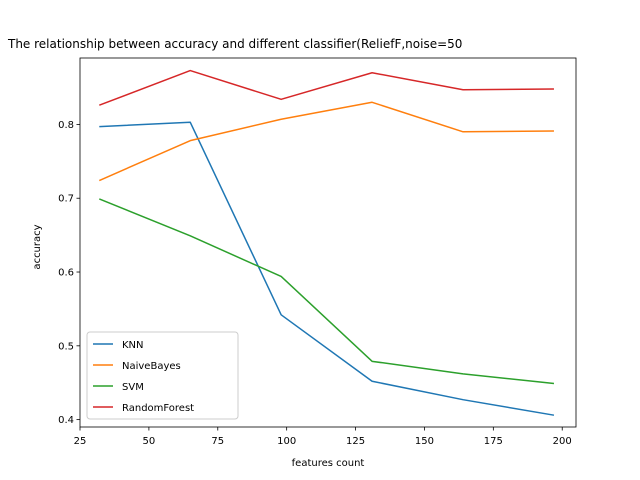 The width and height of the screenshot is (640, 480). What do you see at coordinates (151, 366) in the screenshot?
I see `legend-label-naivebayes: NaiveBayes` at bounding box center [151, 366].